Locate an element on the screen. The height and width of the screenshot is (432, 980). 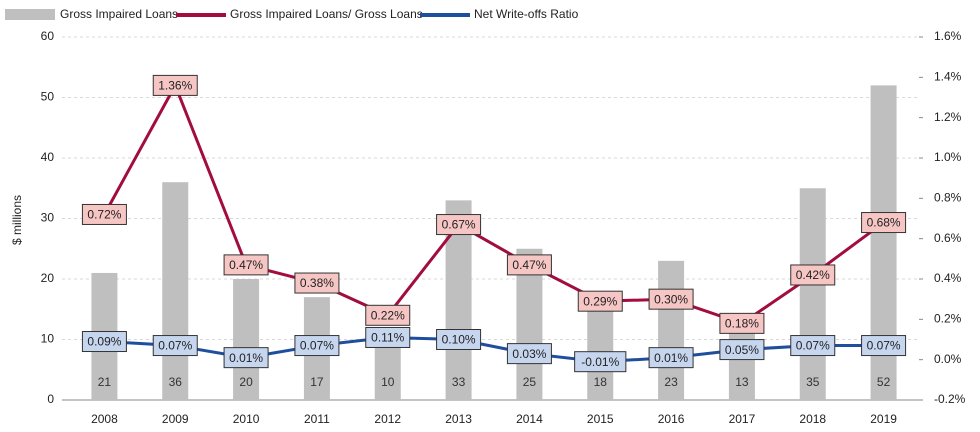
data-label: 0.10% is located at coordinates (459, 340).